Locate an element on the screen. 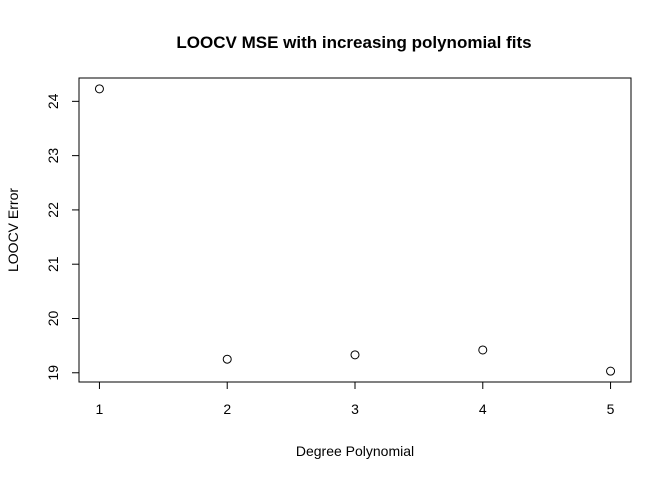 The image size is (672, 480). x-tick-label: 4 is located at coordinates (483, 409).